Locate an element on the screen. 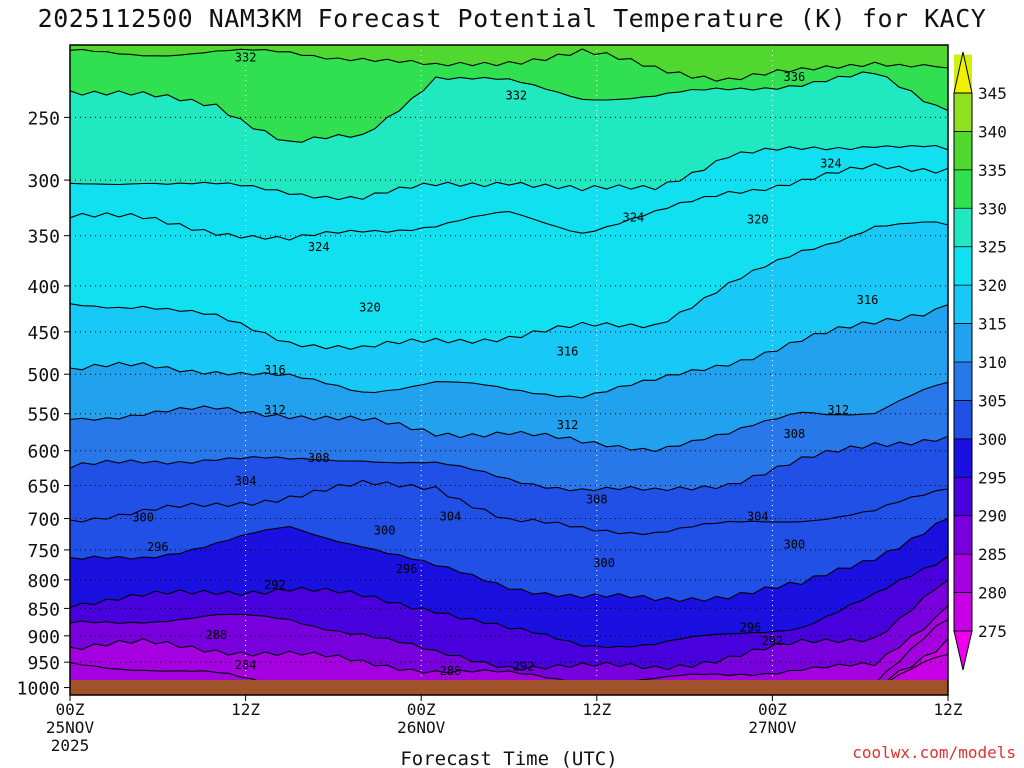 The width and height of the screenshot is (1024, 768). y-tick-label: 850 is located at coordinates (43, 609).